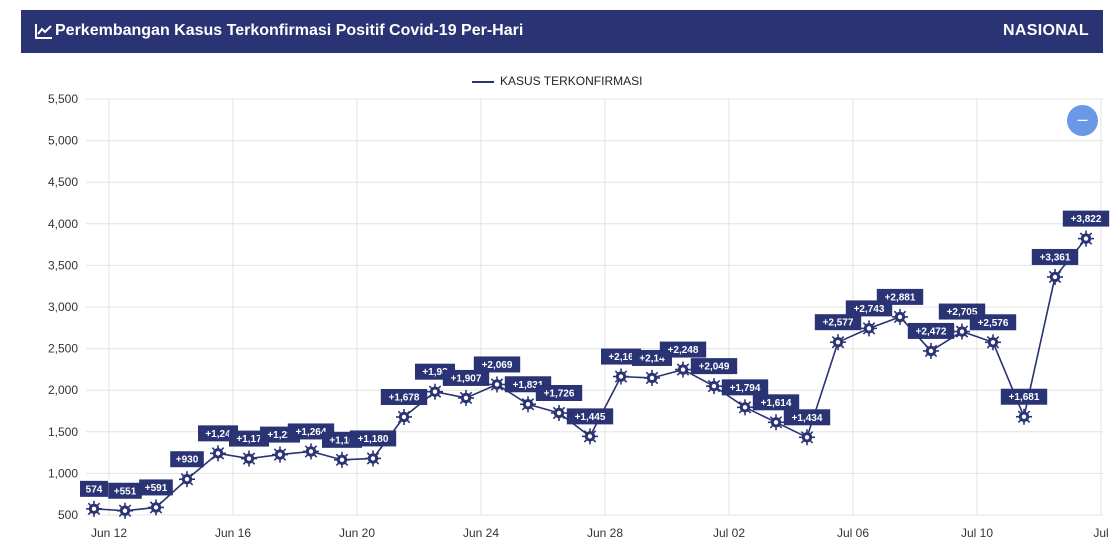 This screenshot has width=1110, height=553. I want to click on collapse-button: –, so click(1082, 120).